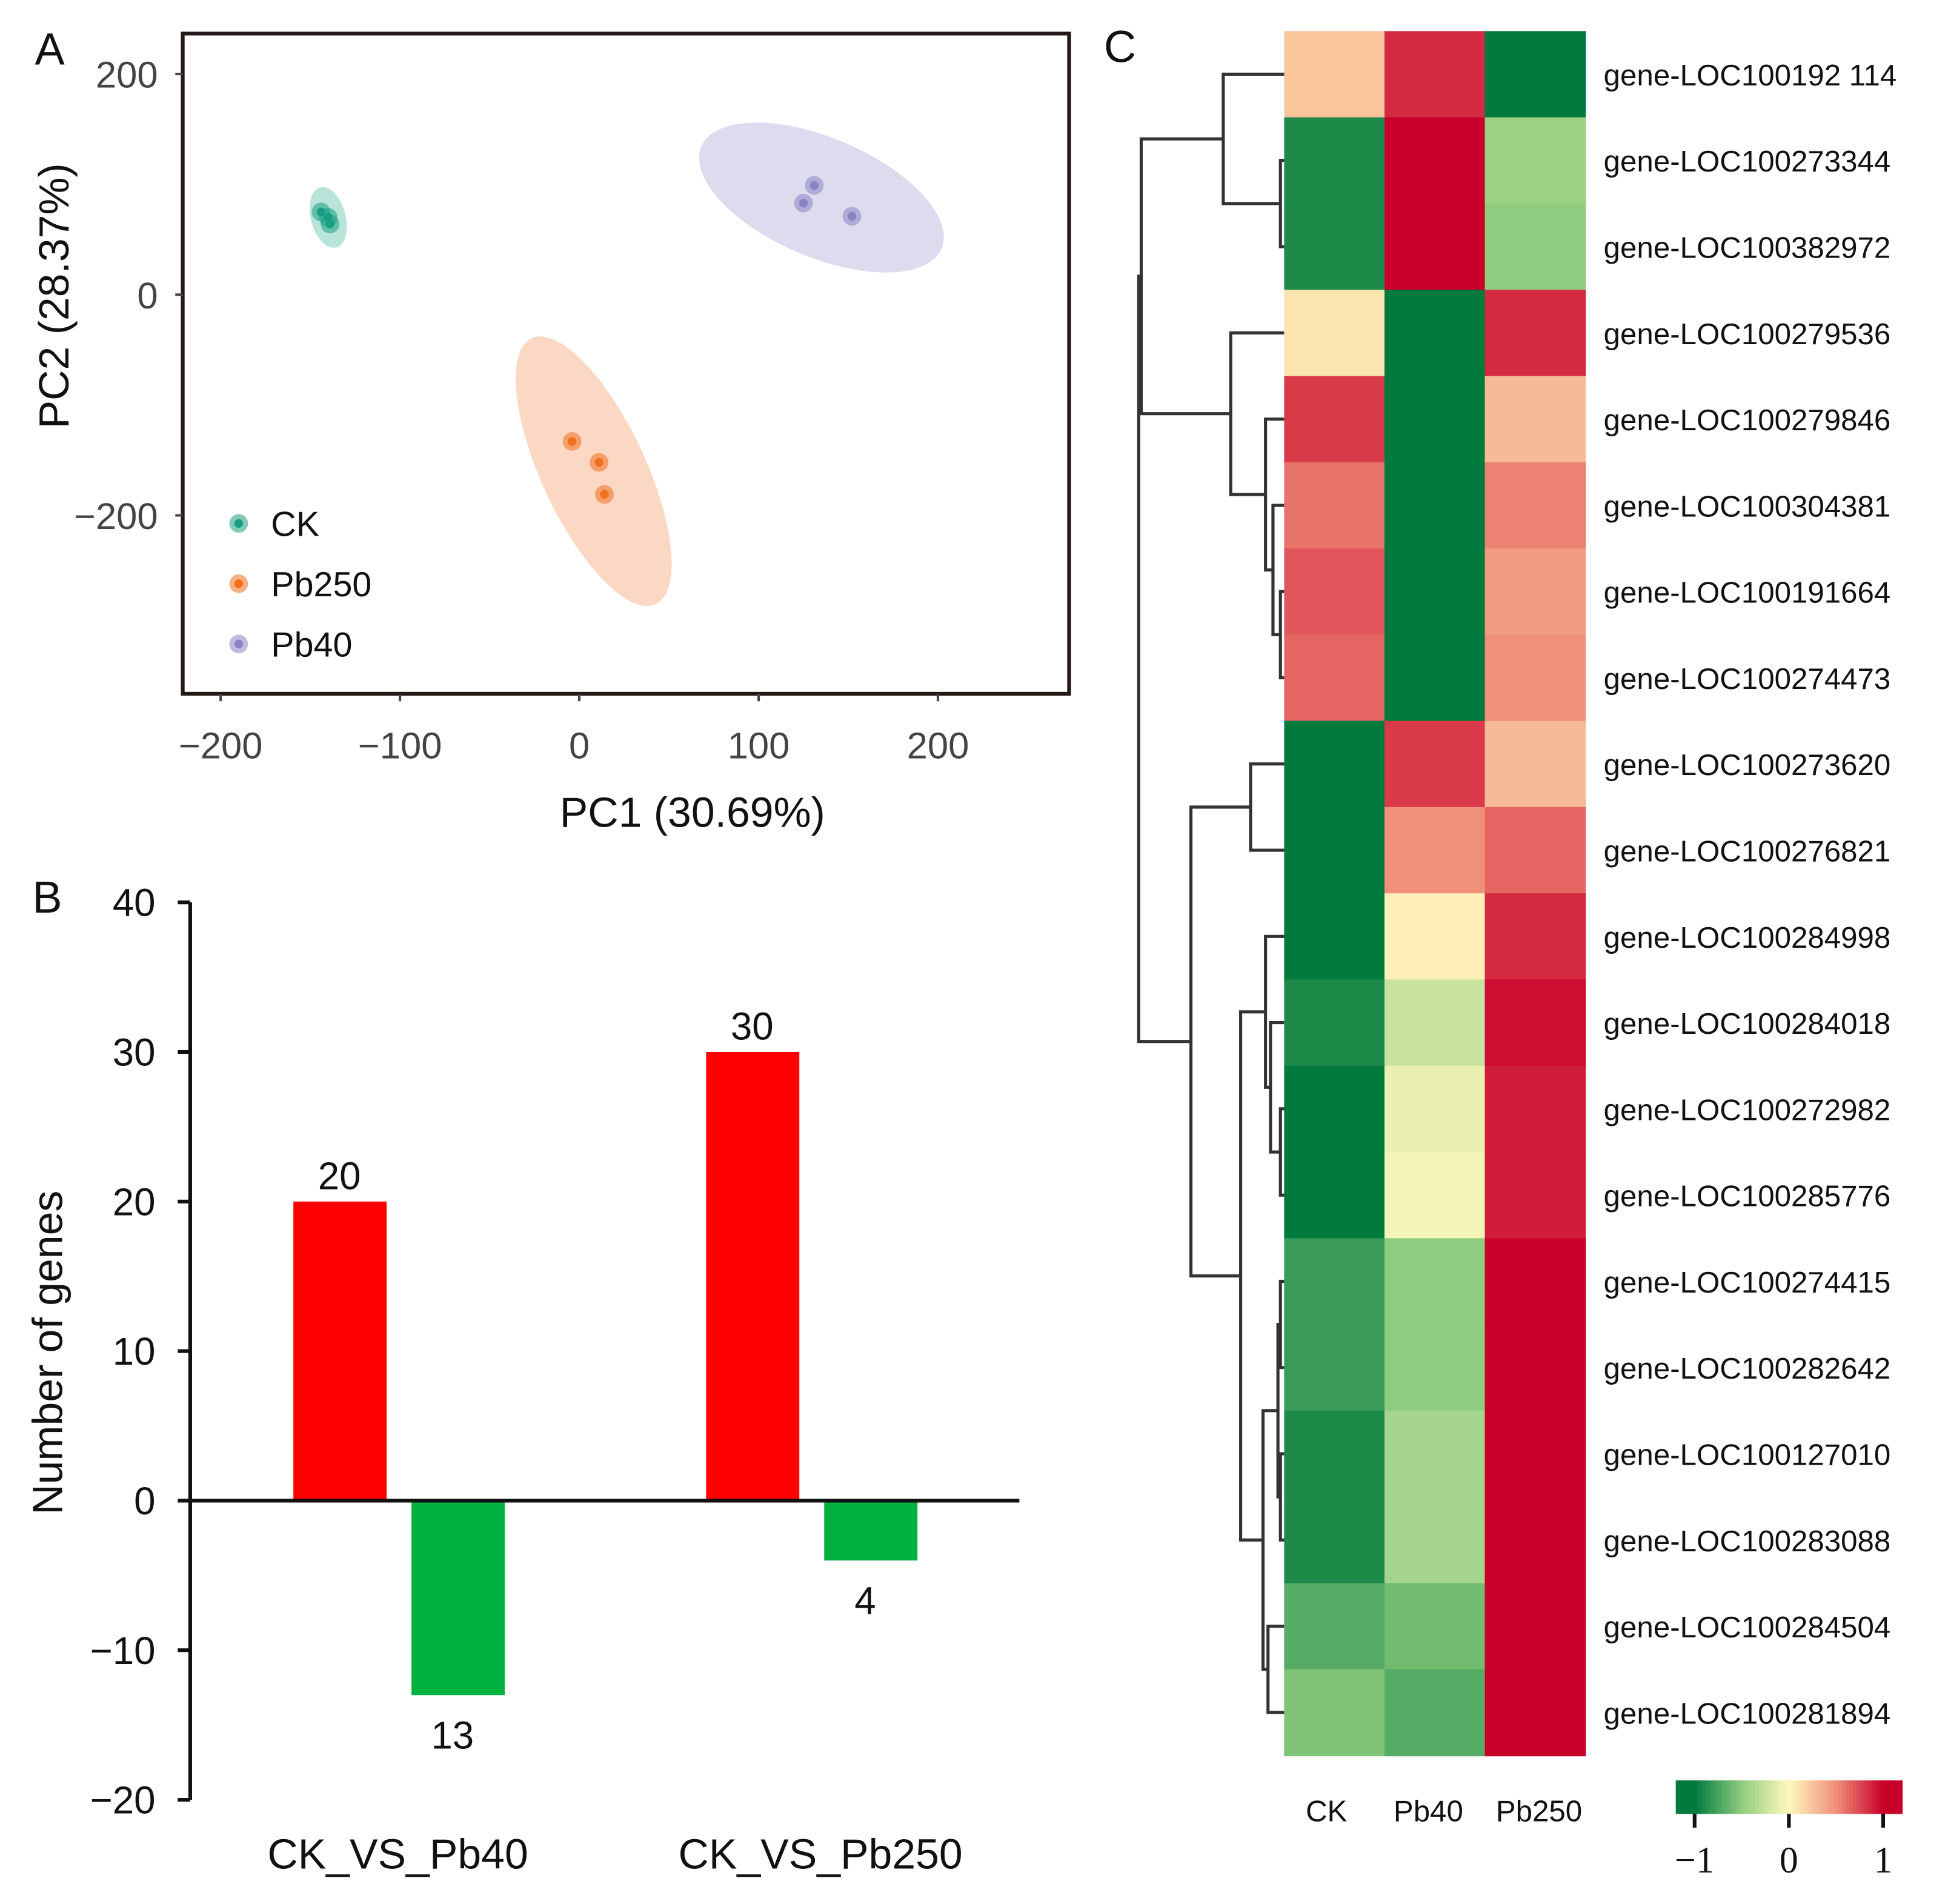 The height and width of the screenshot is (1904, 1948). I want to click on y-tick-label: −20, so click(123, 1800).